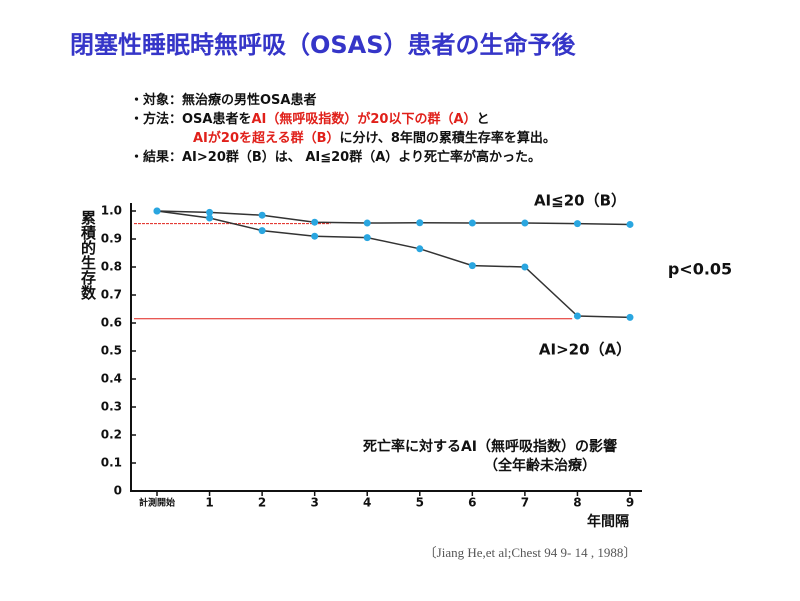 The width and height of the screenshot is (800, 601). What do you see at coordinates (489, 446) in the screenshot?
I see `annotation: 死亡率に対するAI（無呼吸指数）の影響` at bounding box center [489, 446].